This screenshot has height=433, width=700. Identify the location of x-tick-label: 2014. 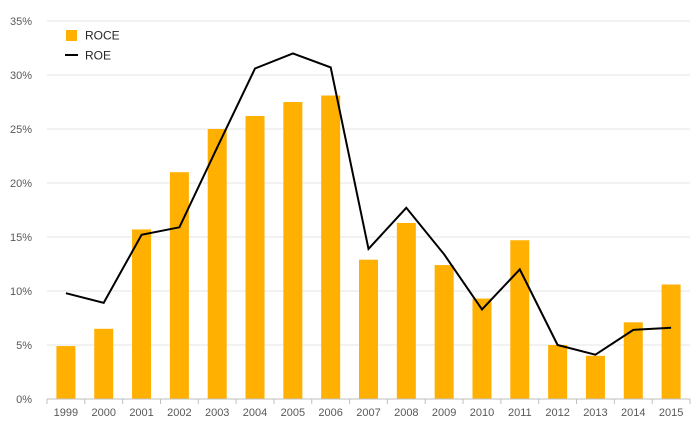
(633, 413).